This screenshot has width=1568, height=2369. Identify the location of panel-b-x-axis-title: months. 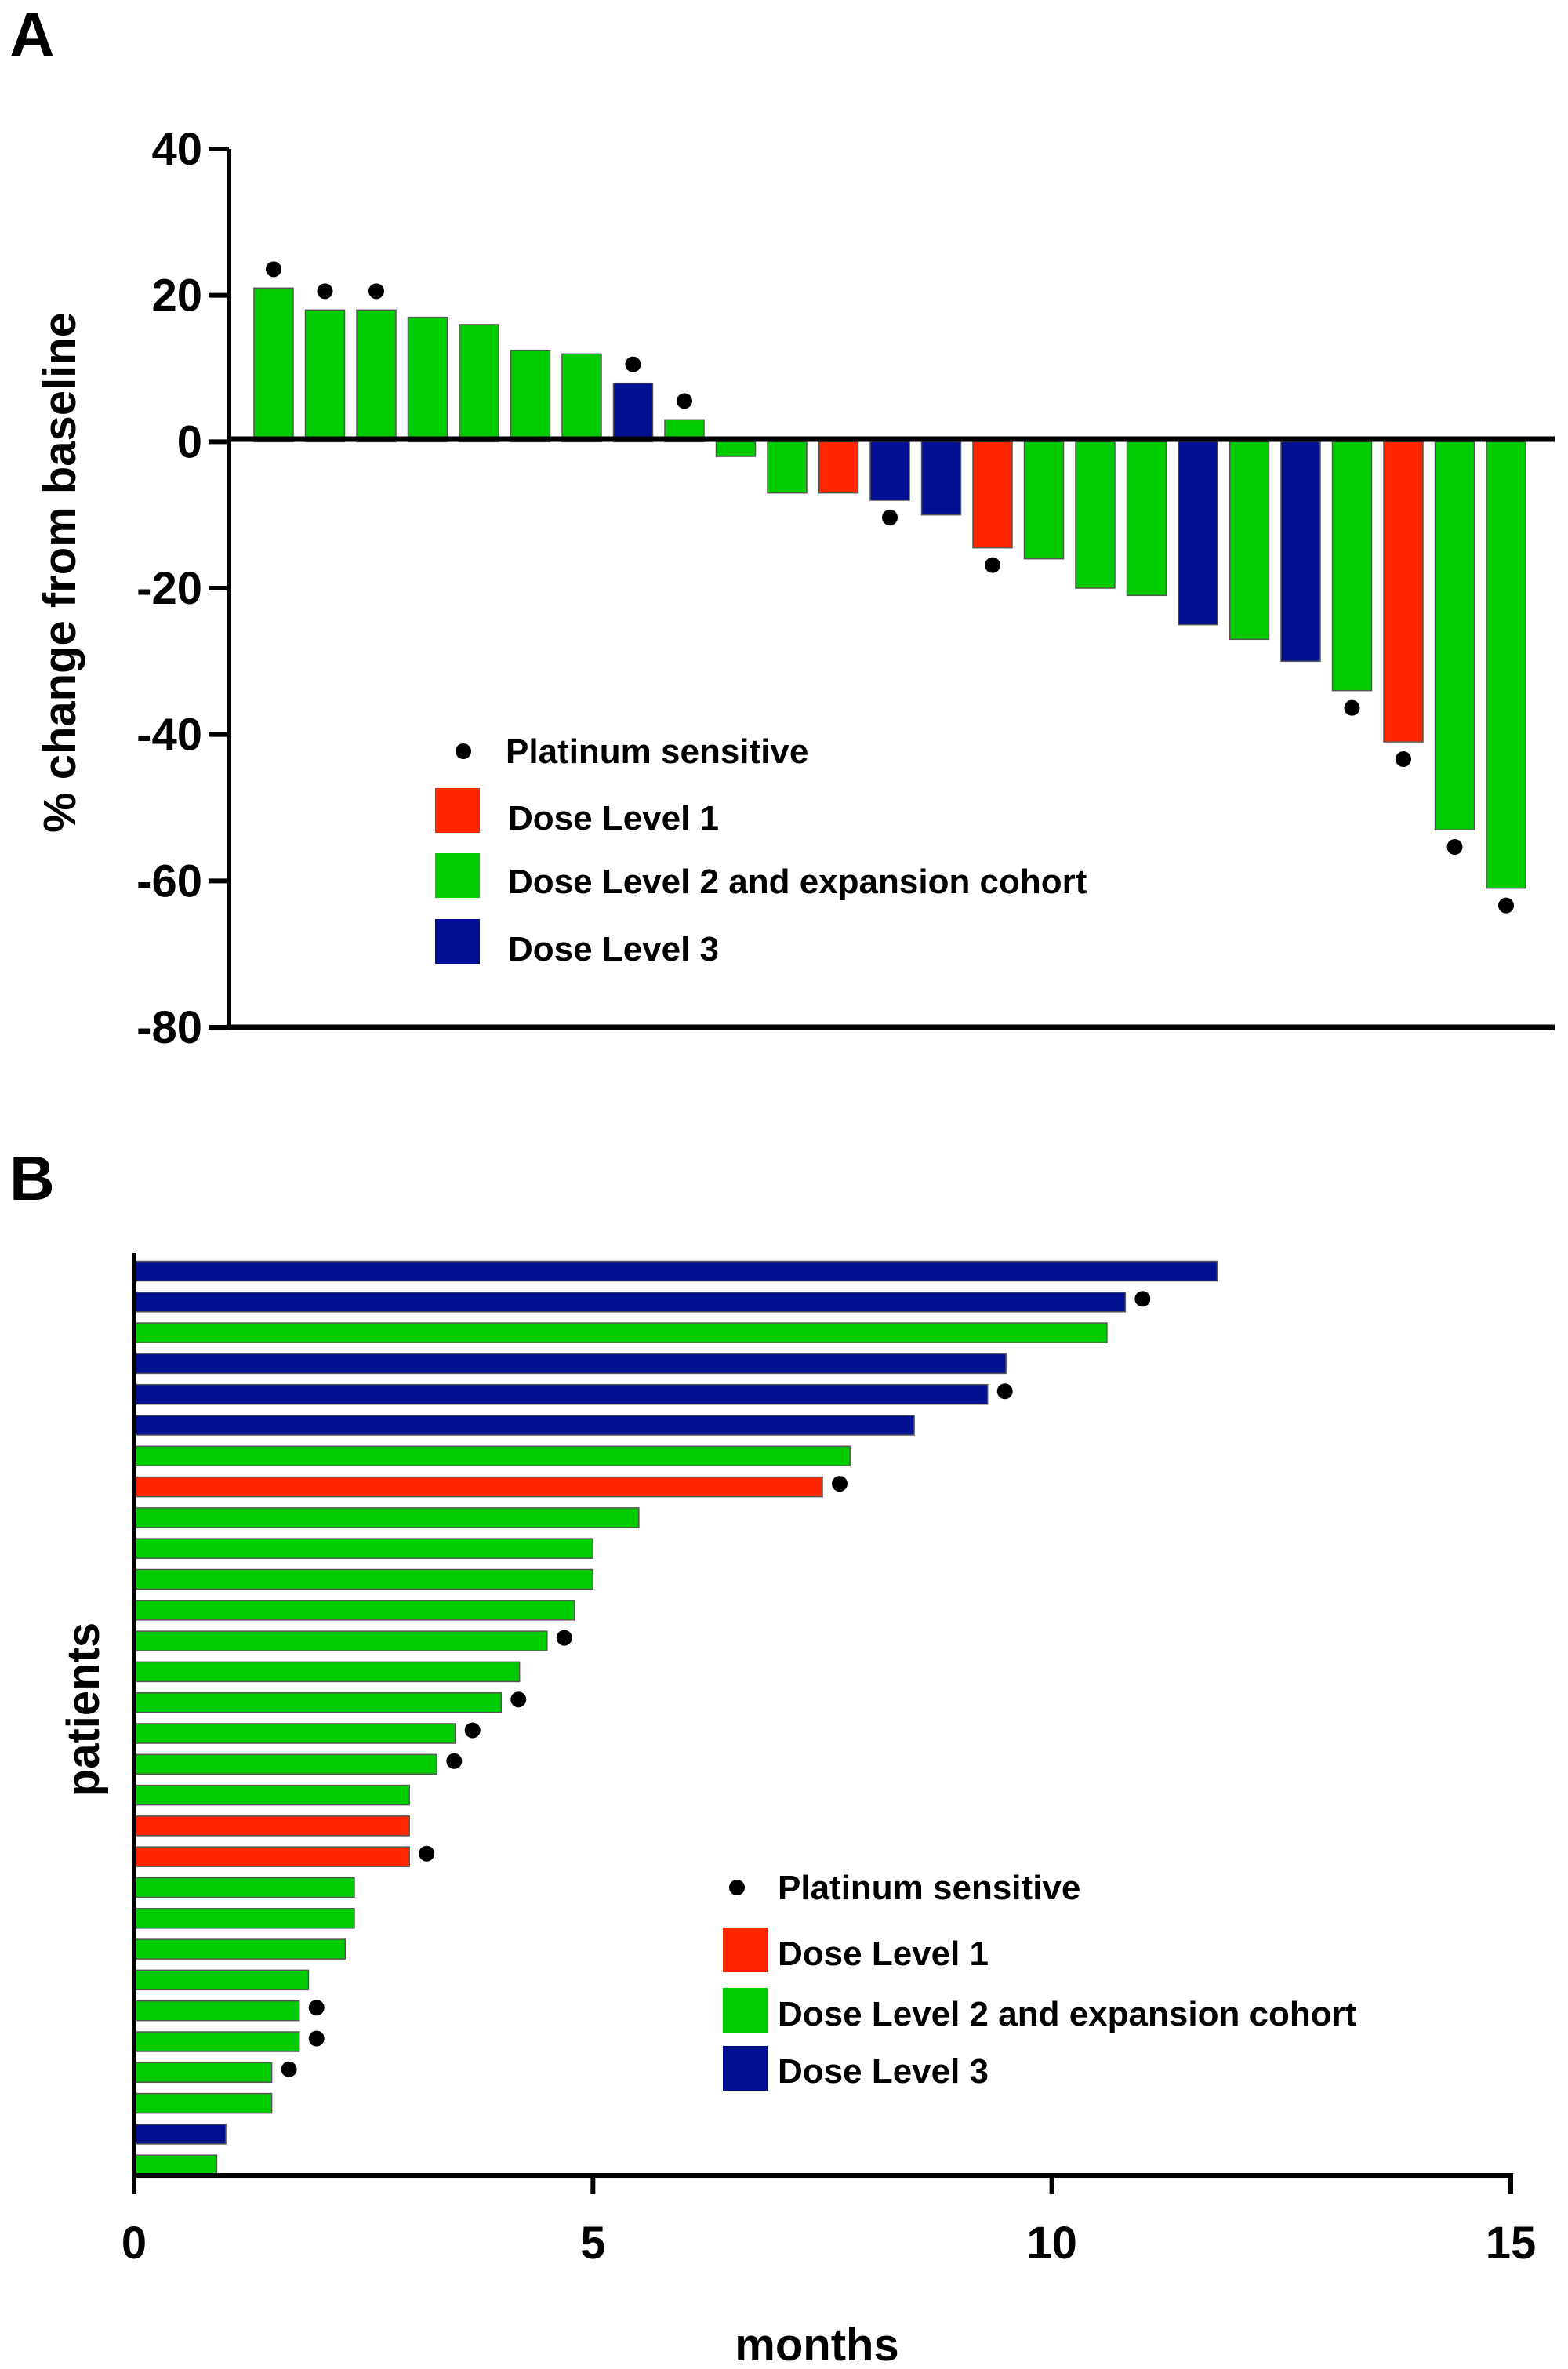
(816, 2344).